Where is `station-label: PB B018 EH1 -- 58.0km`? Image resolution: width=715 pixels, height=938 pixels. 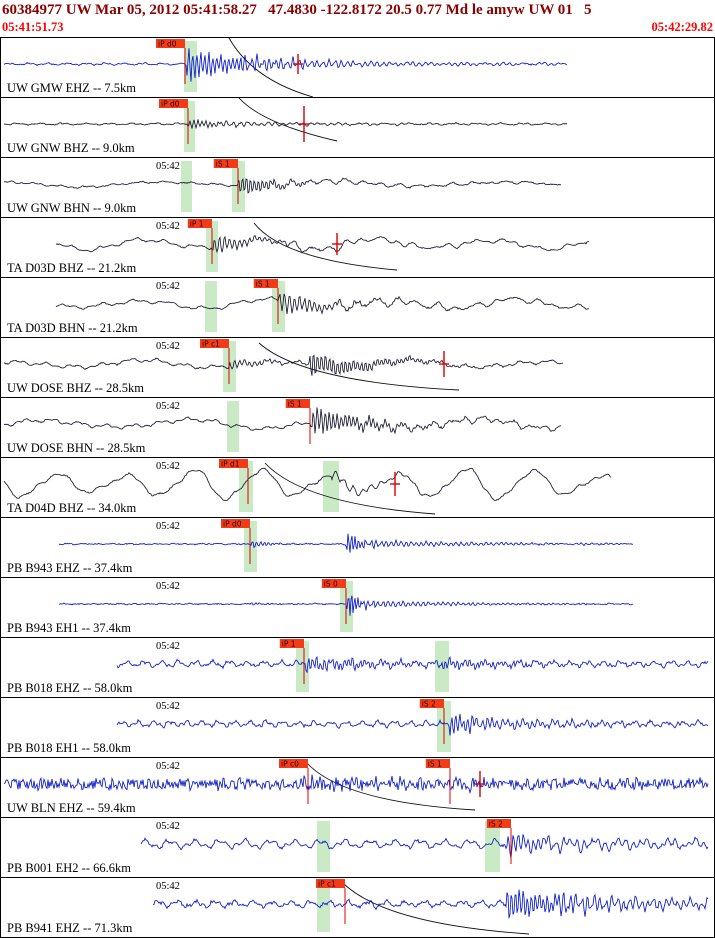
station-label: PB B018 EH1 -- 58.0km is located at coordinates (69, 748).